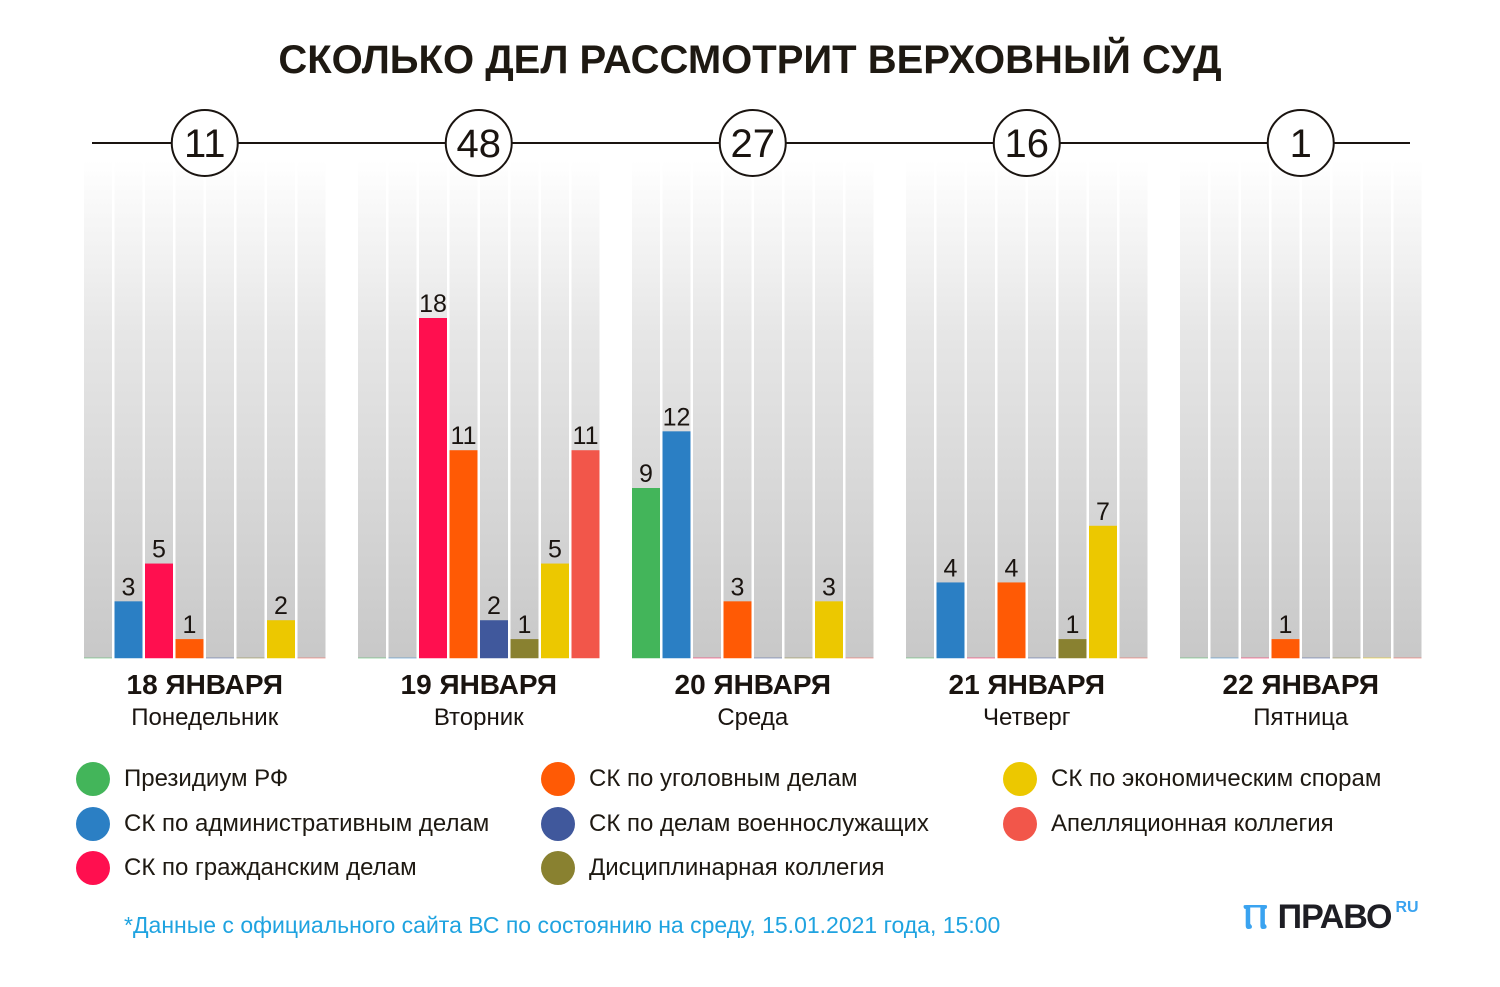 The height and width of the screenshot is (987, 1500). I want to click on legend-item-civil: СК по гражданским делам, so click(246, 868).